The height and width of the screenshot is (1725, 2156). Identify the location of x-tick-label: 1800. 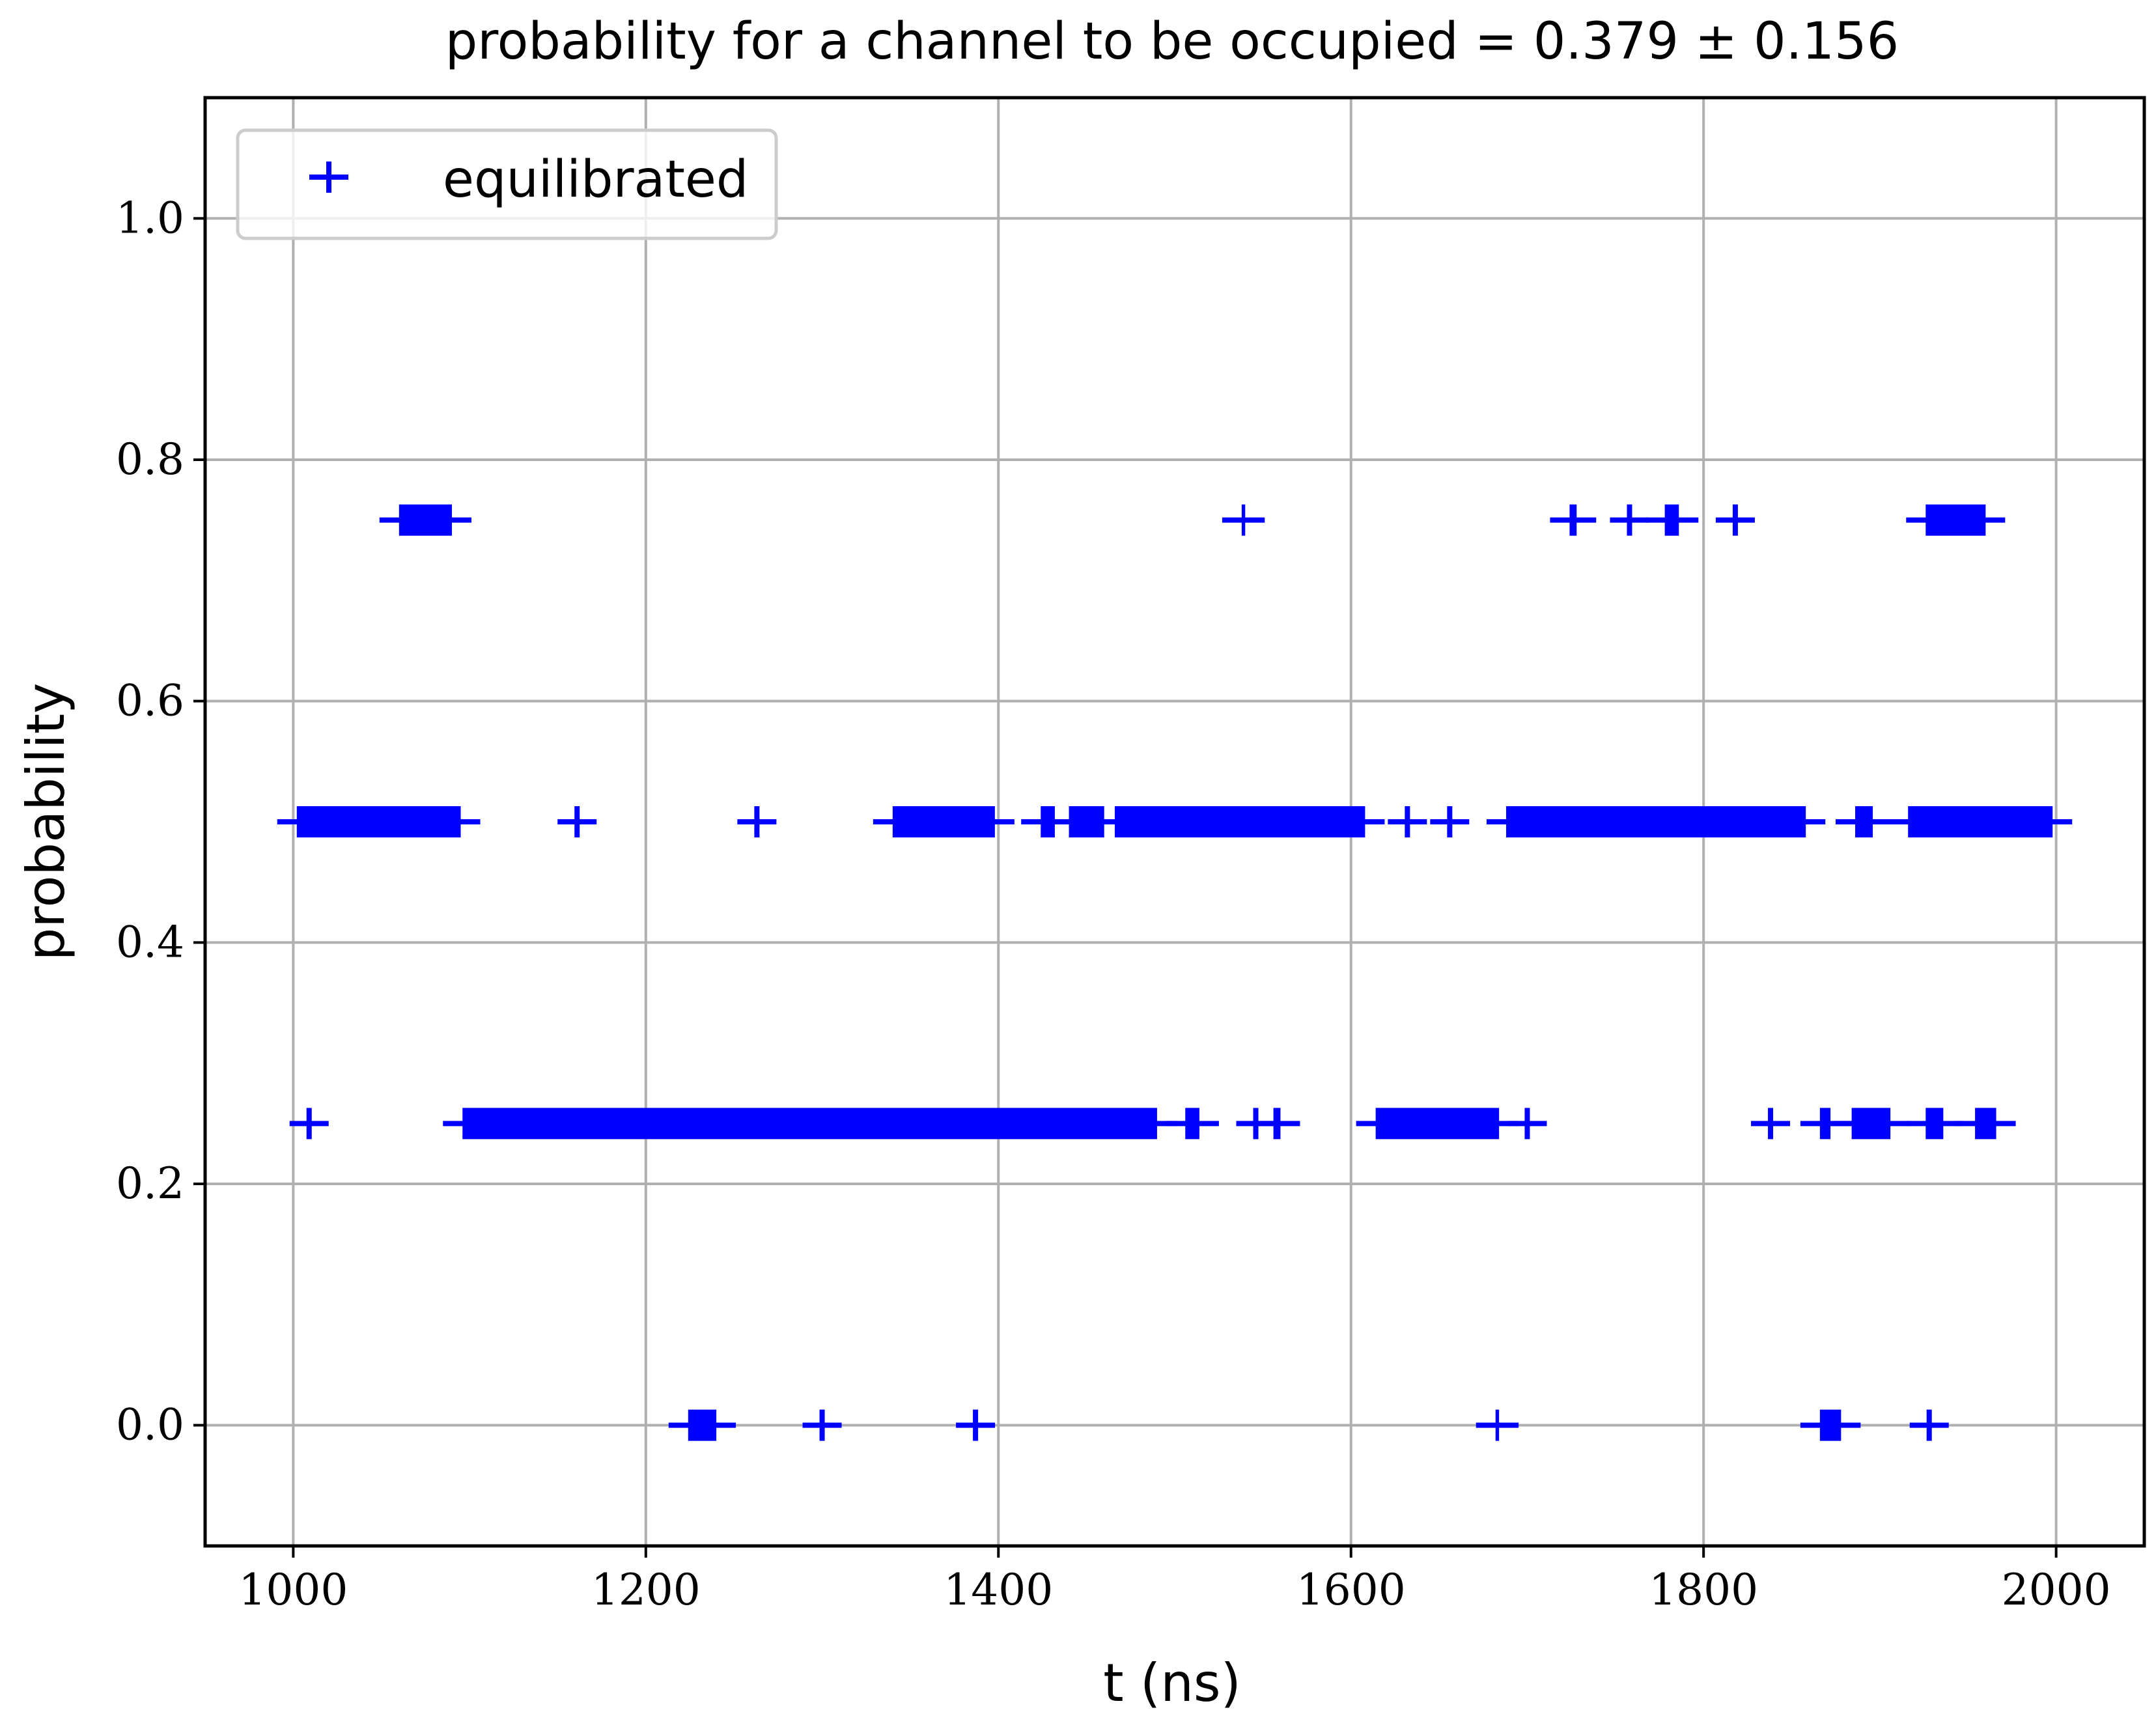
(1704, 1590).